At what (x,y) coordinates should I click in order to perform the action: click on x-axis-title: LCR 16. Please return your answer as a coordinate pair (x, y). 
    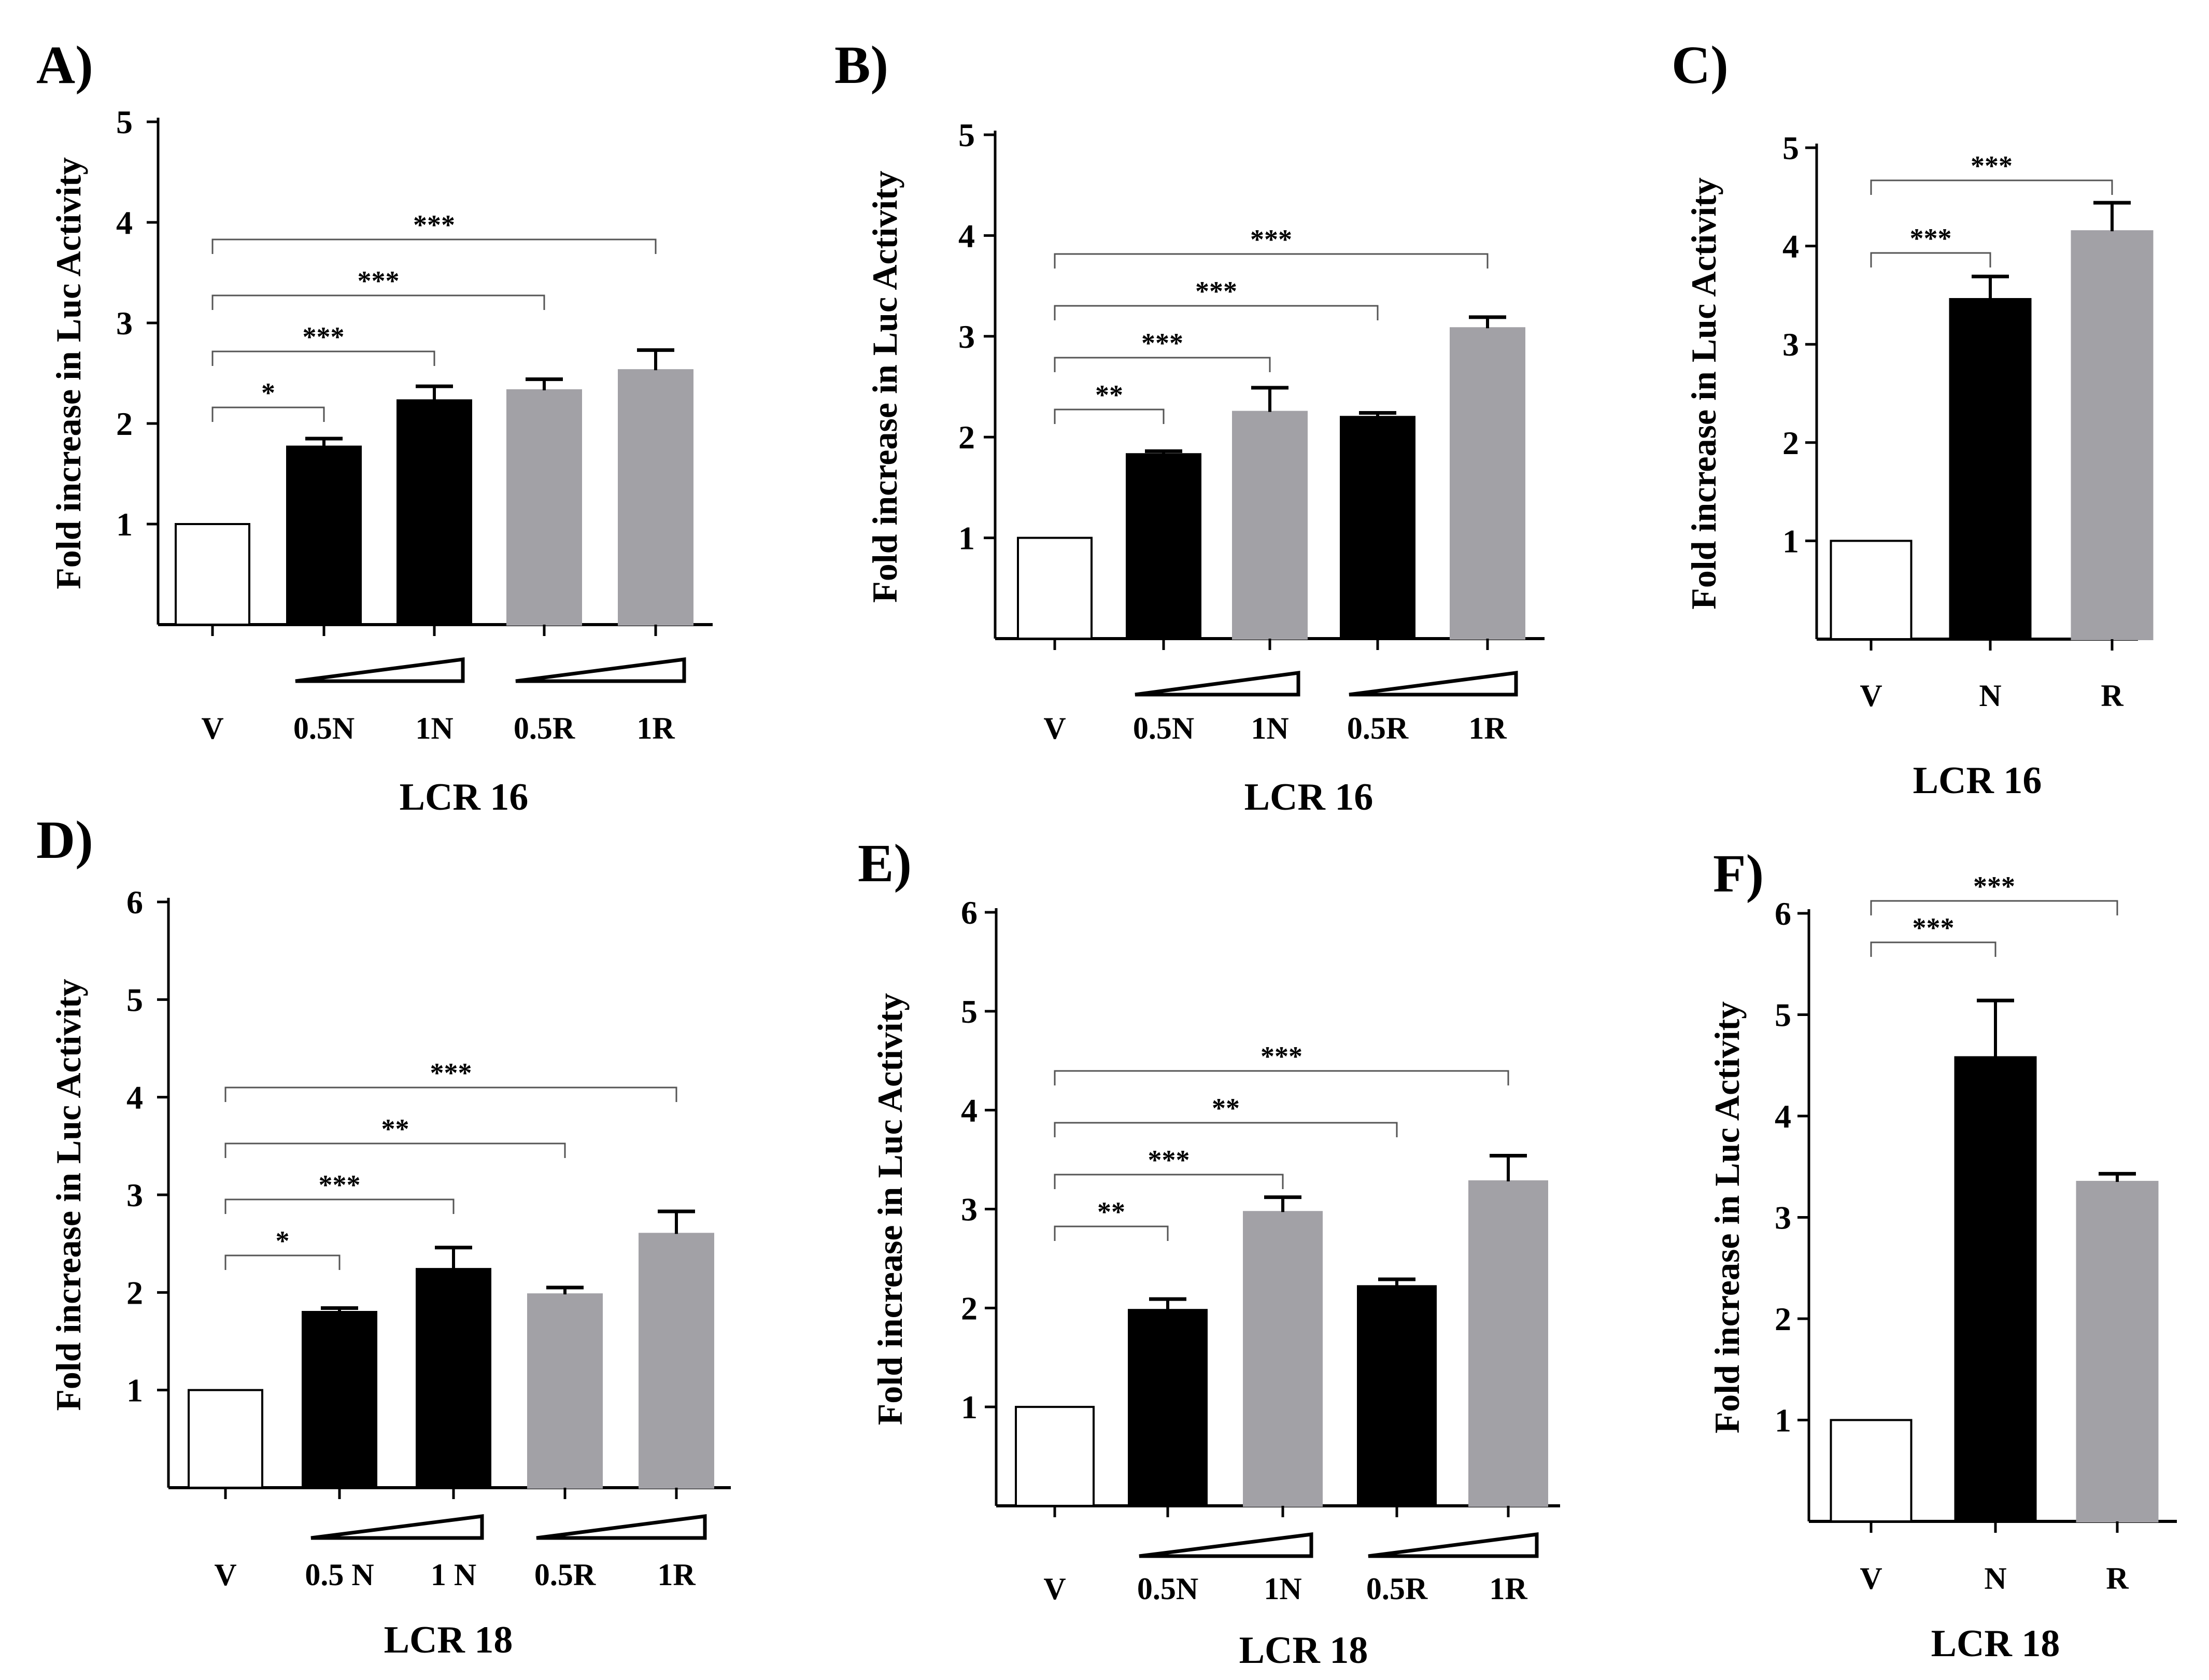
    Looking at the image, I should click on (1977, 781).